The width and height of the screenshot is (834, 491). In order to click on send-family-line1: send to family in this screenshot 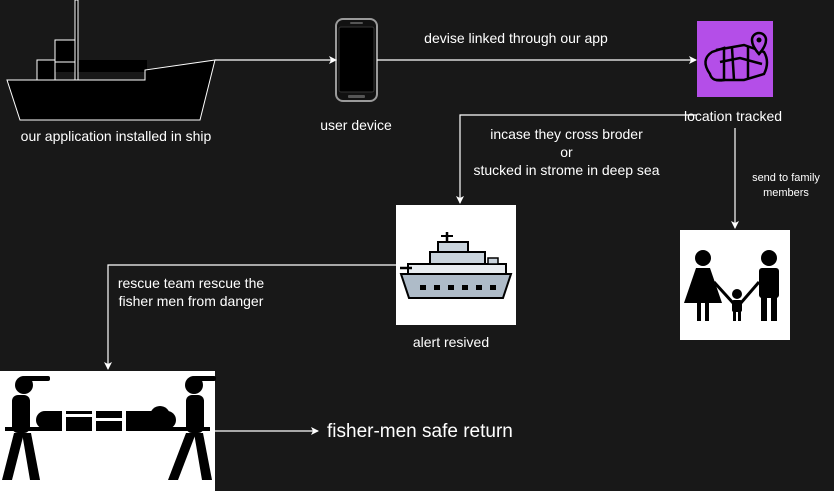, I will do `click(786, 178)`.